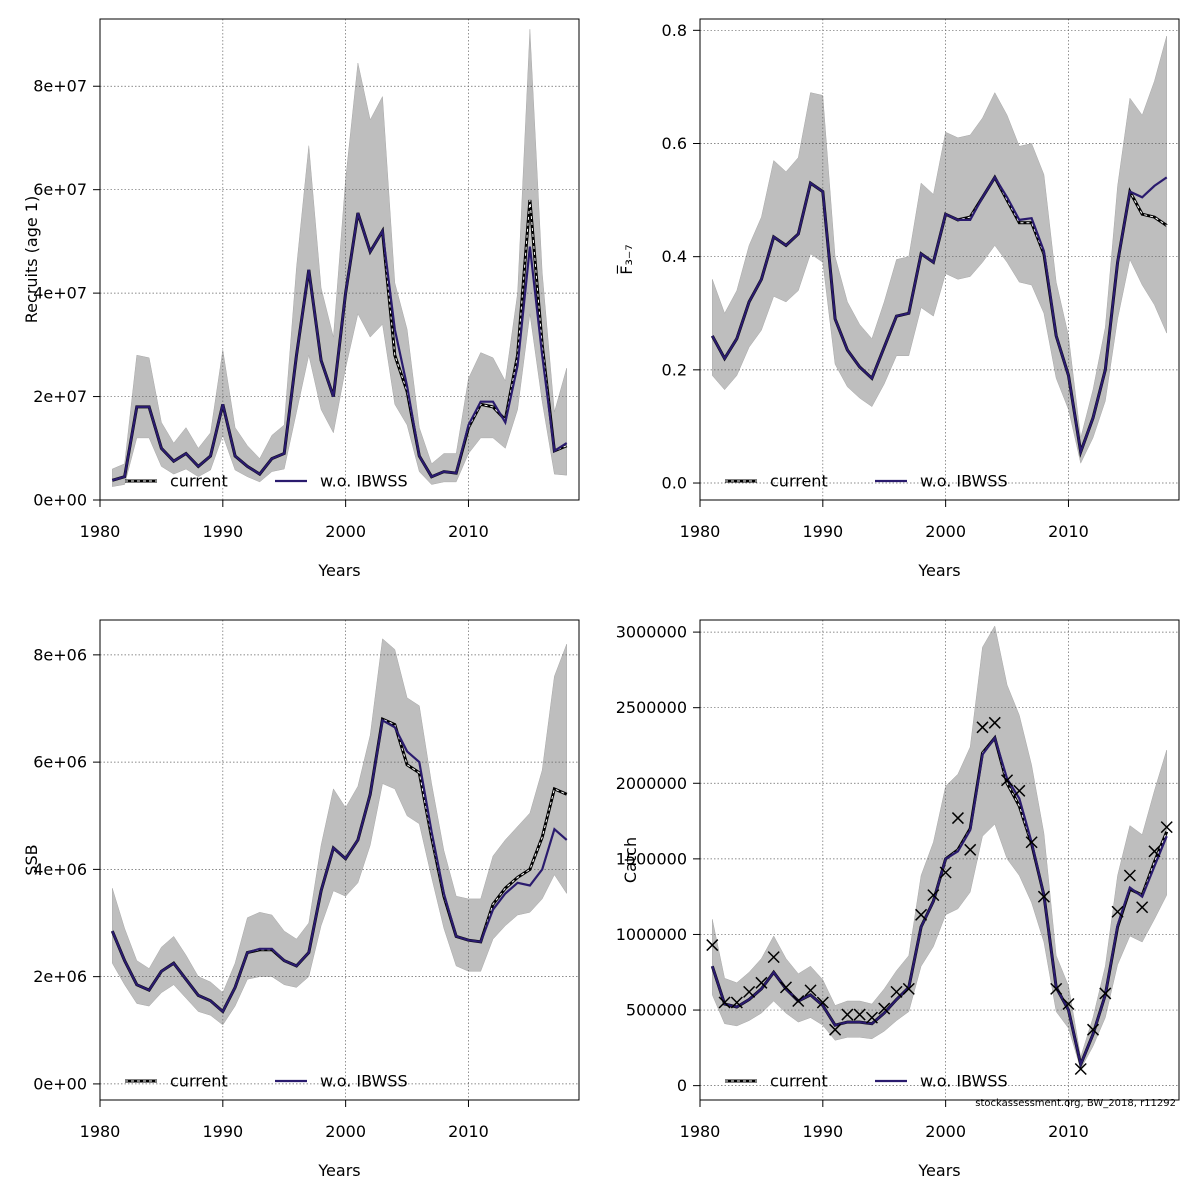 The image size is (1200, 1200). I want to click on y-tick-label: 2e+06, so click(60, 976).